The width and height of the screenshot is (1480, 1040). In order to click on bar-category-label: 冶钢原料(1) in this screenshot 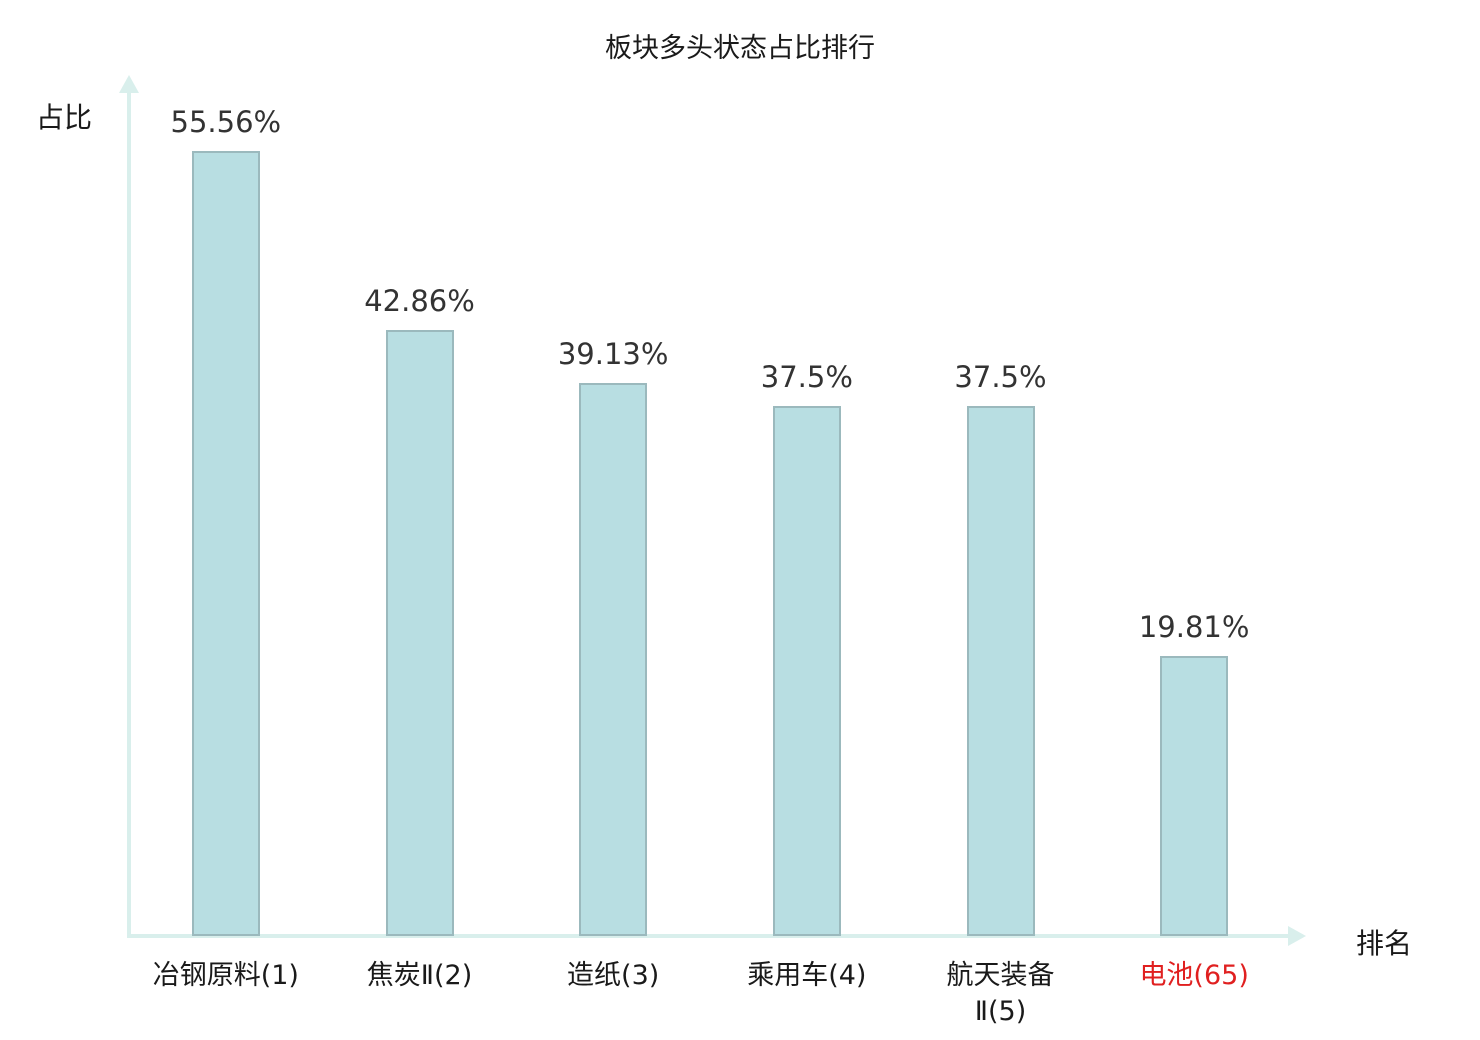, I will do `click(225, 975)`.